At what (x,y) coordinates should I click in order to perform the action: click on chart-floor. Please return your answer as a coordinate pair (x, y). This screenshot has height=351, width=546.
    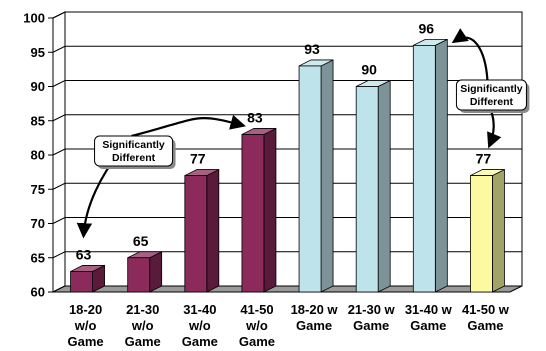
    Looking at the image, I should click on (287, 289).